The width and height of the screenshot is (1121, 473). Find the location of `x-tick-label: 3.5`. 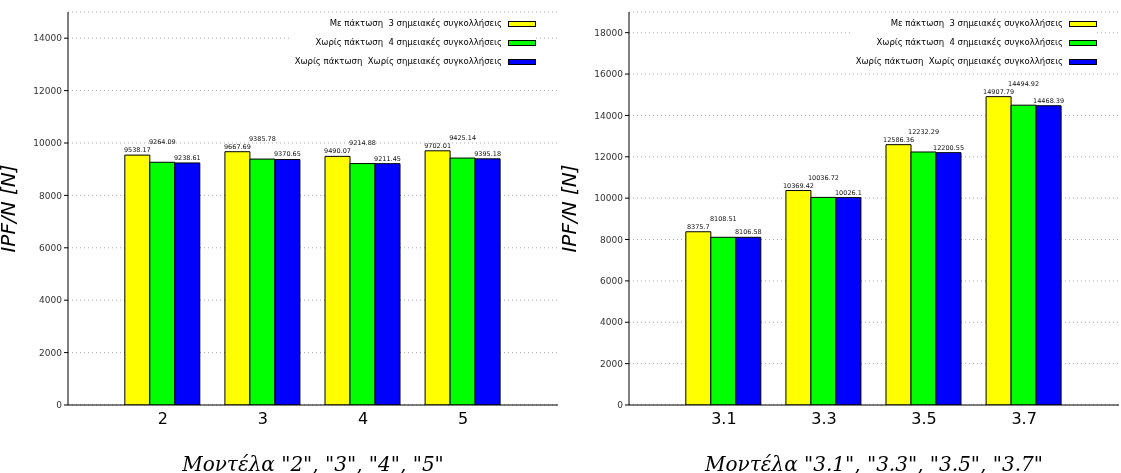

x-tick-label: 3.5 is located at coordinates (924, 419).